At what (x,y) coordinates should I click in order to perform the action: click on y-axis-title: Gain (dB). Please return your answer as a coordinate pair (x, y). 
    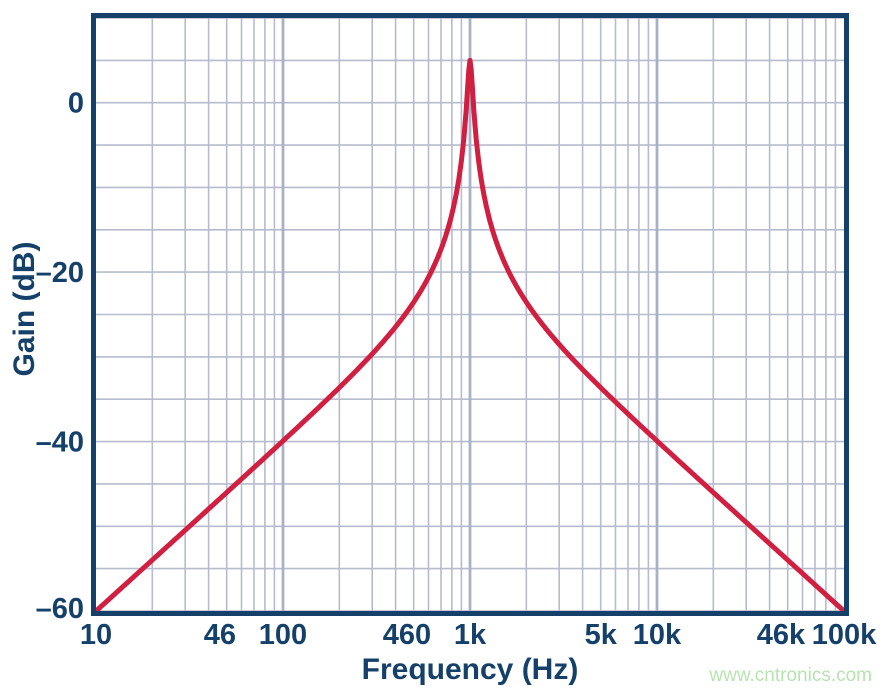
    Looking at the image, I should click on (24, 309).